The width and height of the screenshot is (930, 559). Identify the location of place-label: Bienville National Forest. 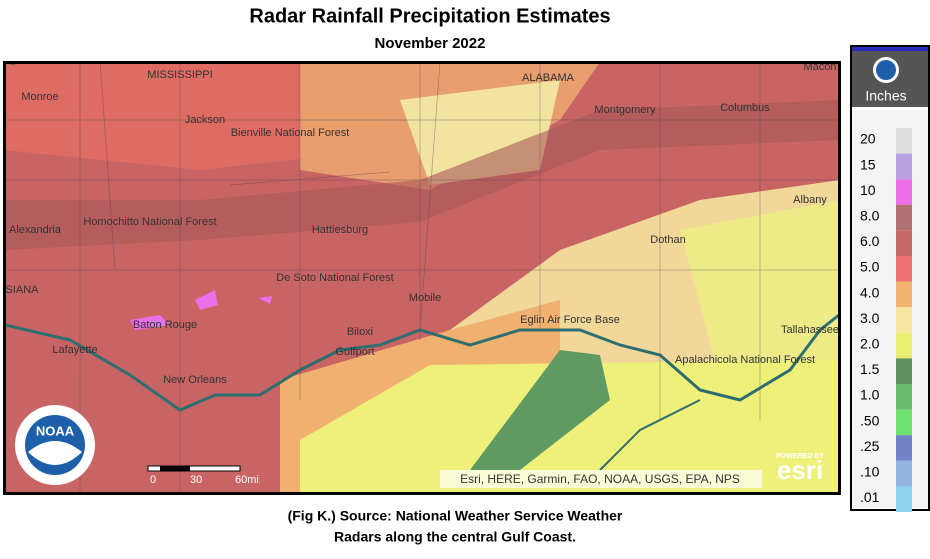
(290, 133).